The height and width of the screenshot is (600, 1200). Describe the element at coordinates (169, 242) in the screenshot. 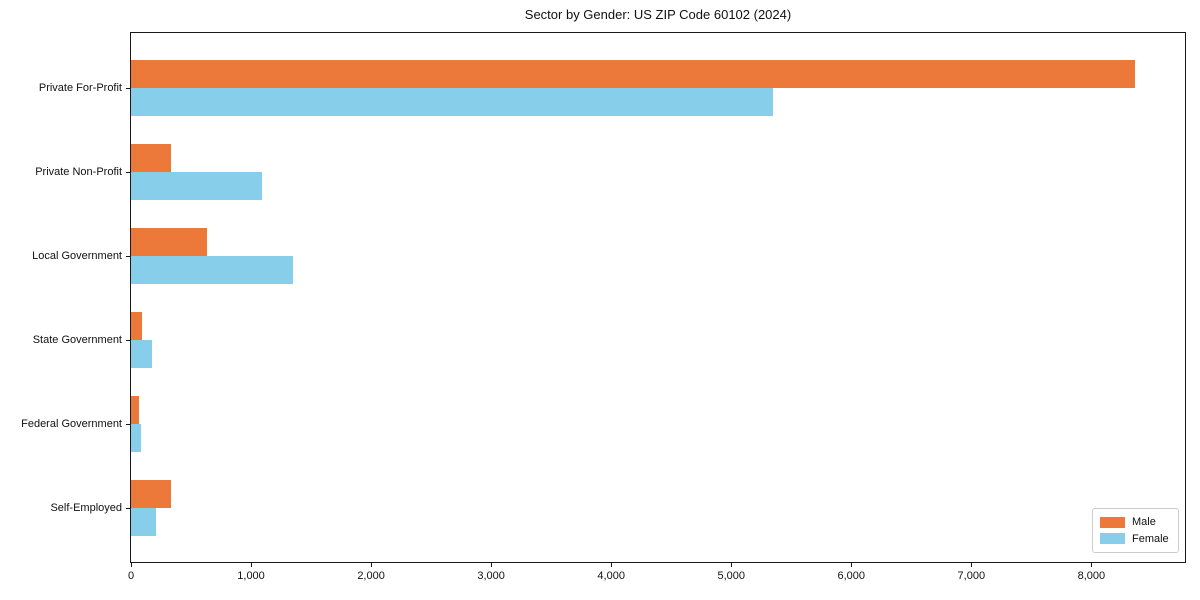

I see `bar-male-local-government` at that location.